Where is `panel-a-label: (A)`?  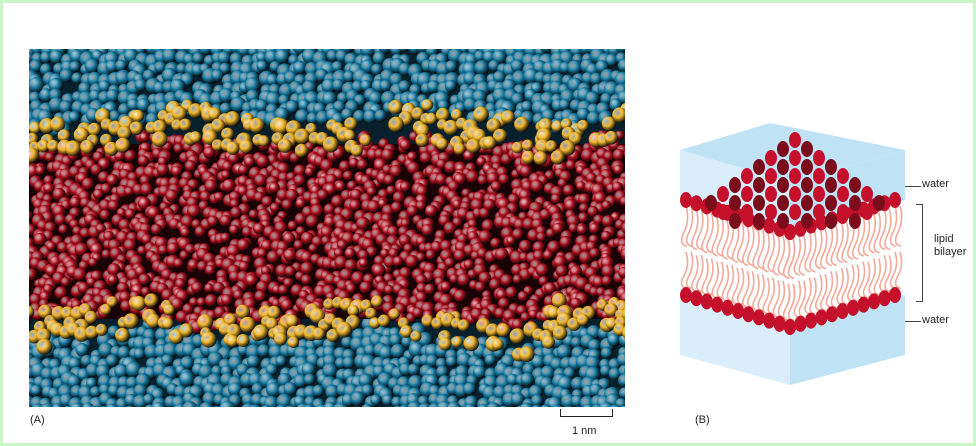
panel-a-label: (A) is located at coordinates (37, 420).